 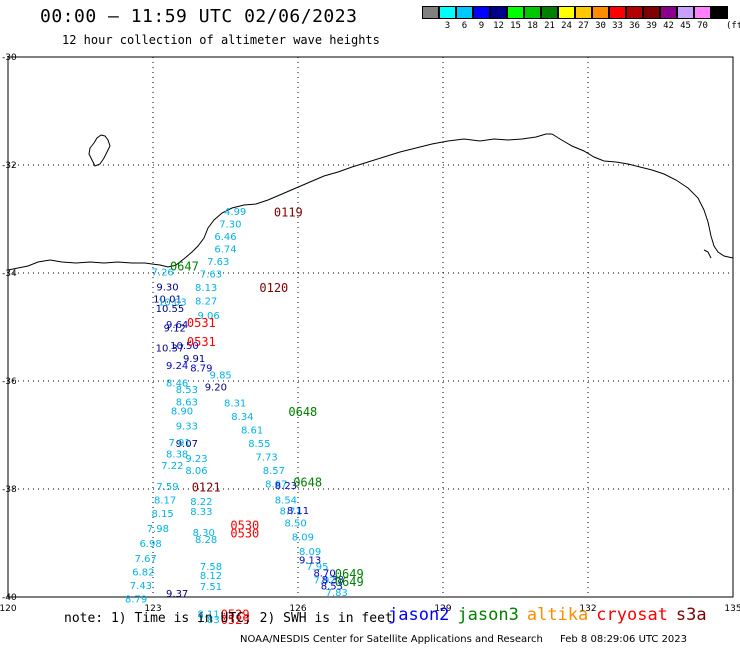 I want to click on wave-height-value: 7.22, so click(x=172, y=466).